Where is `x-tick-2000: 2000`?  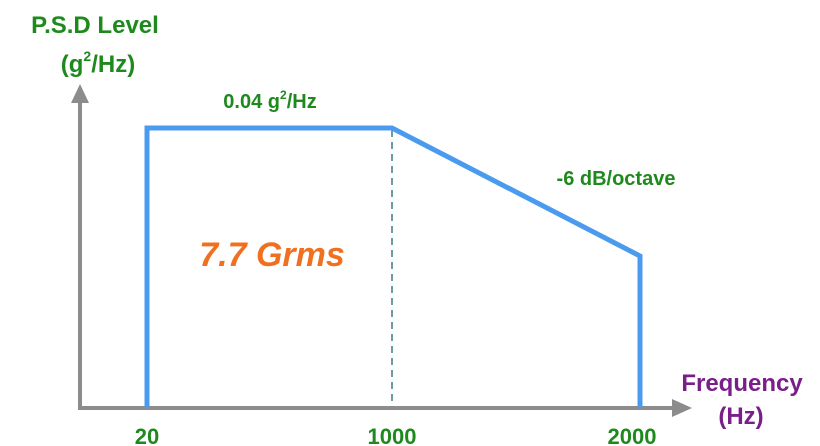 x-tick-2000: 2000 is located at coordinates (632, 435).